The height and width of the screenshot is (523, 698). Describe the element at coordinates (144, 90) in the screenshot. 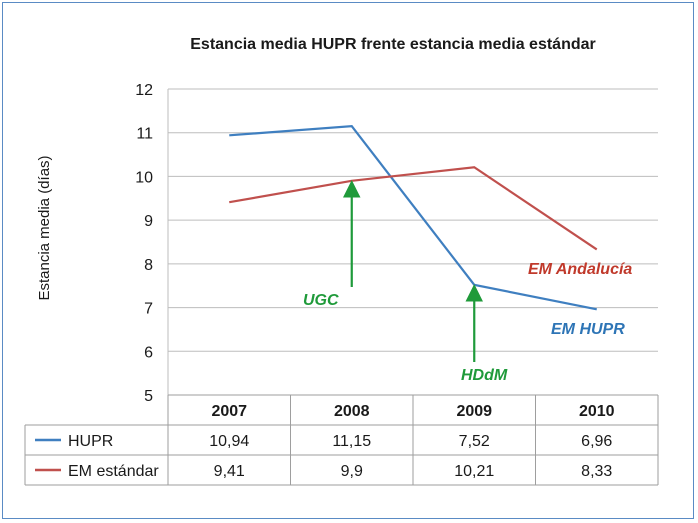

I see `y-tick-label: 12` at that location.